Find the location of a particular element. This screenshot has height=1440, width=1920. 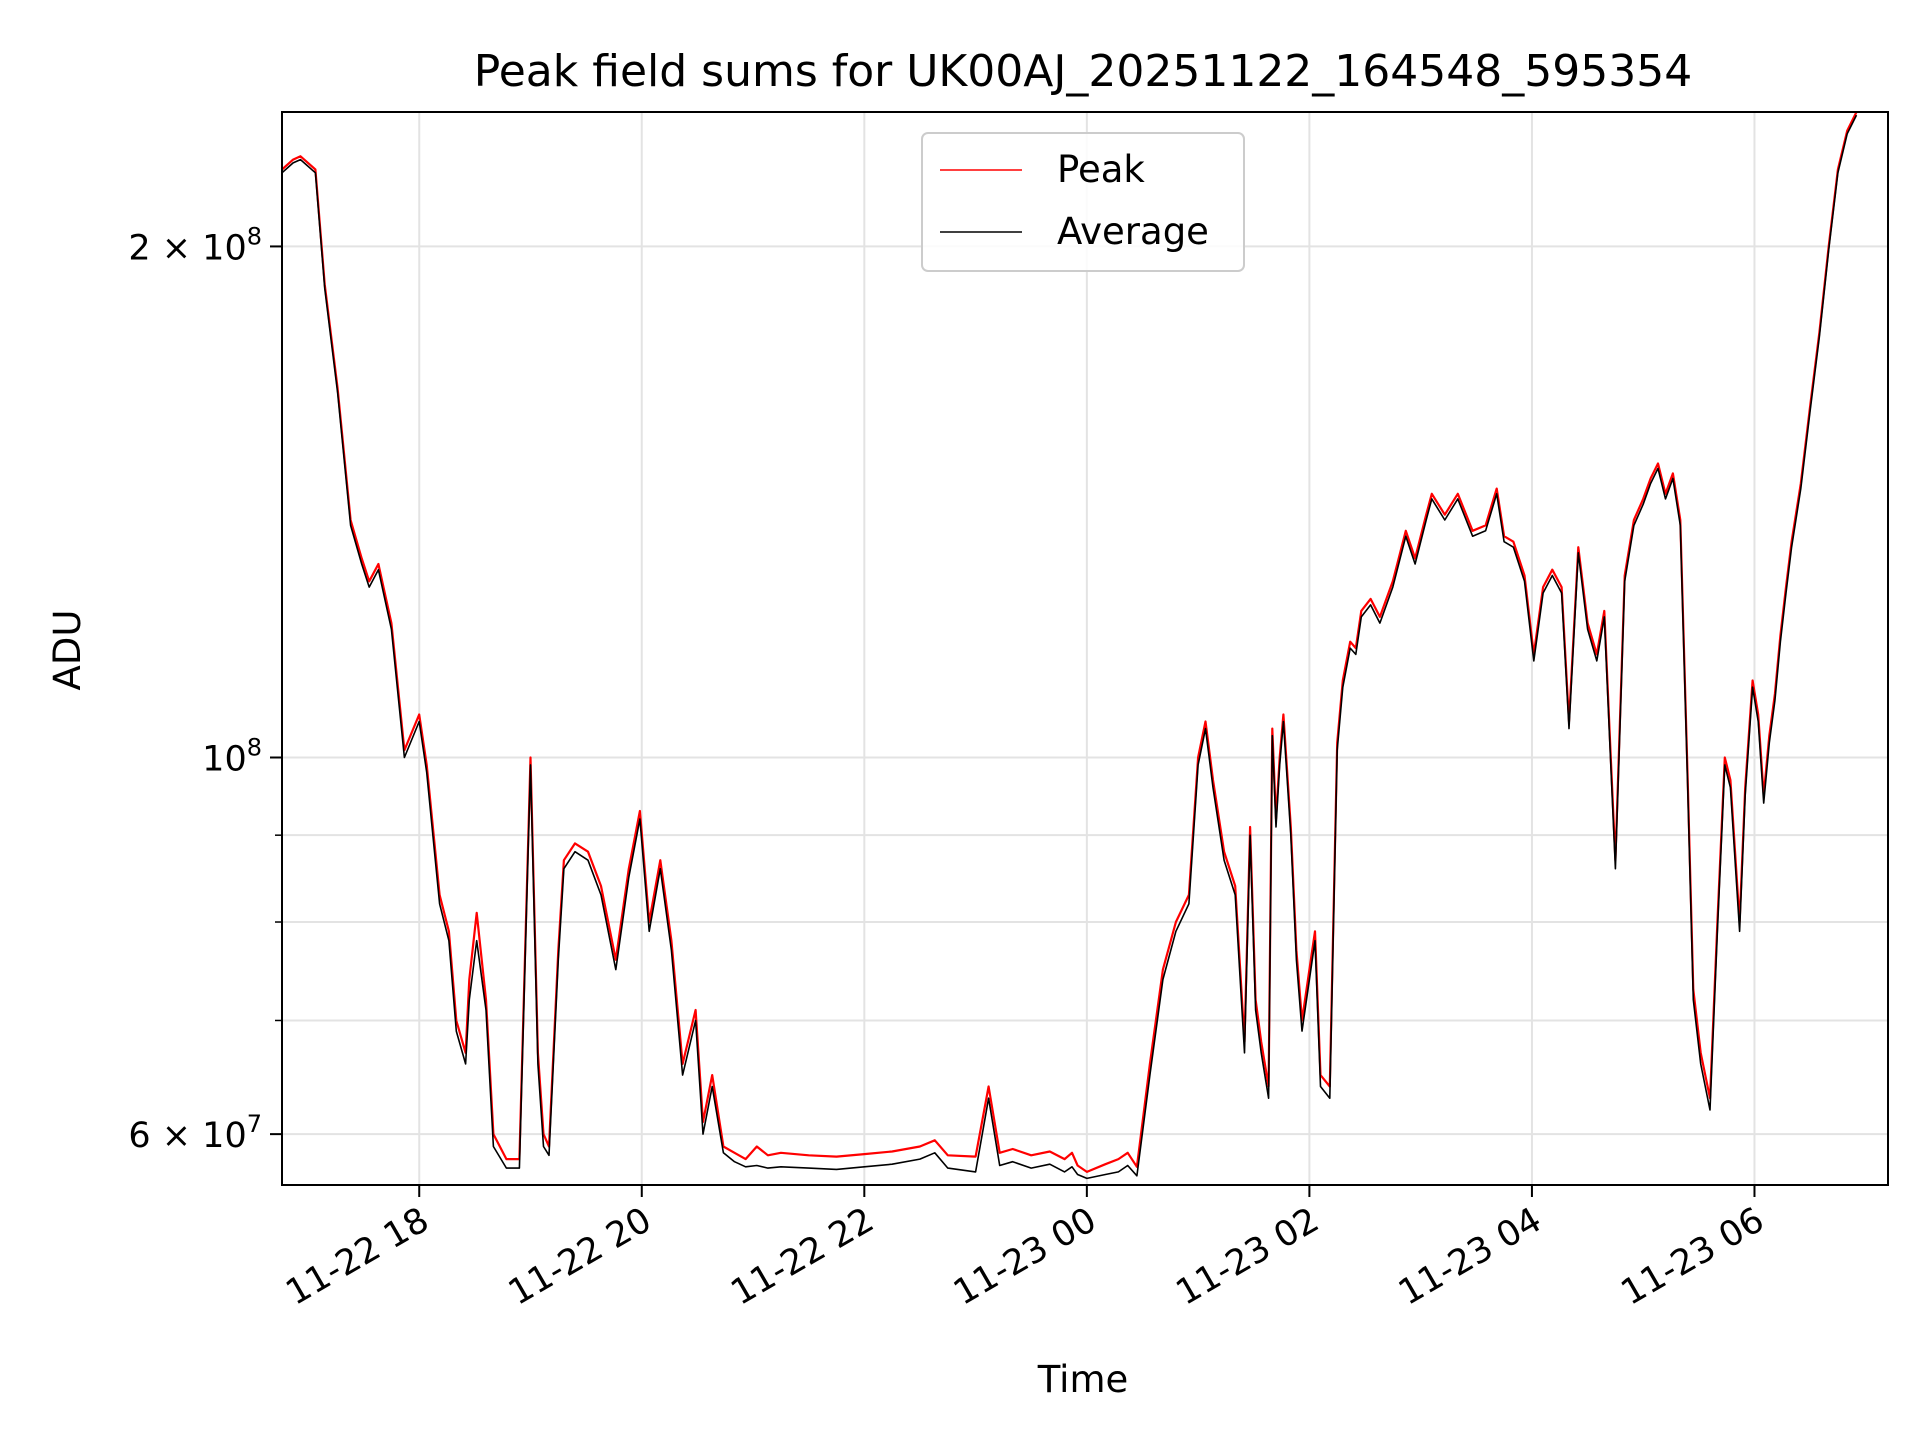

legend-label-peak: Peak is located at coordinates (1101, 169).